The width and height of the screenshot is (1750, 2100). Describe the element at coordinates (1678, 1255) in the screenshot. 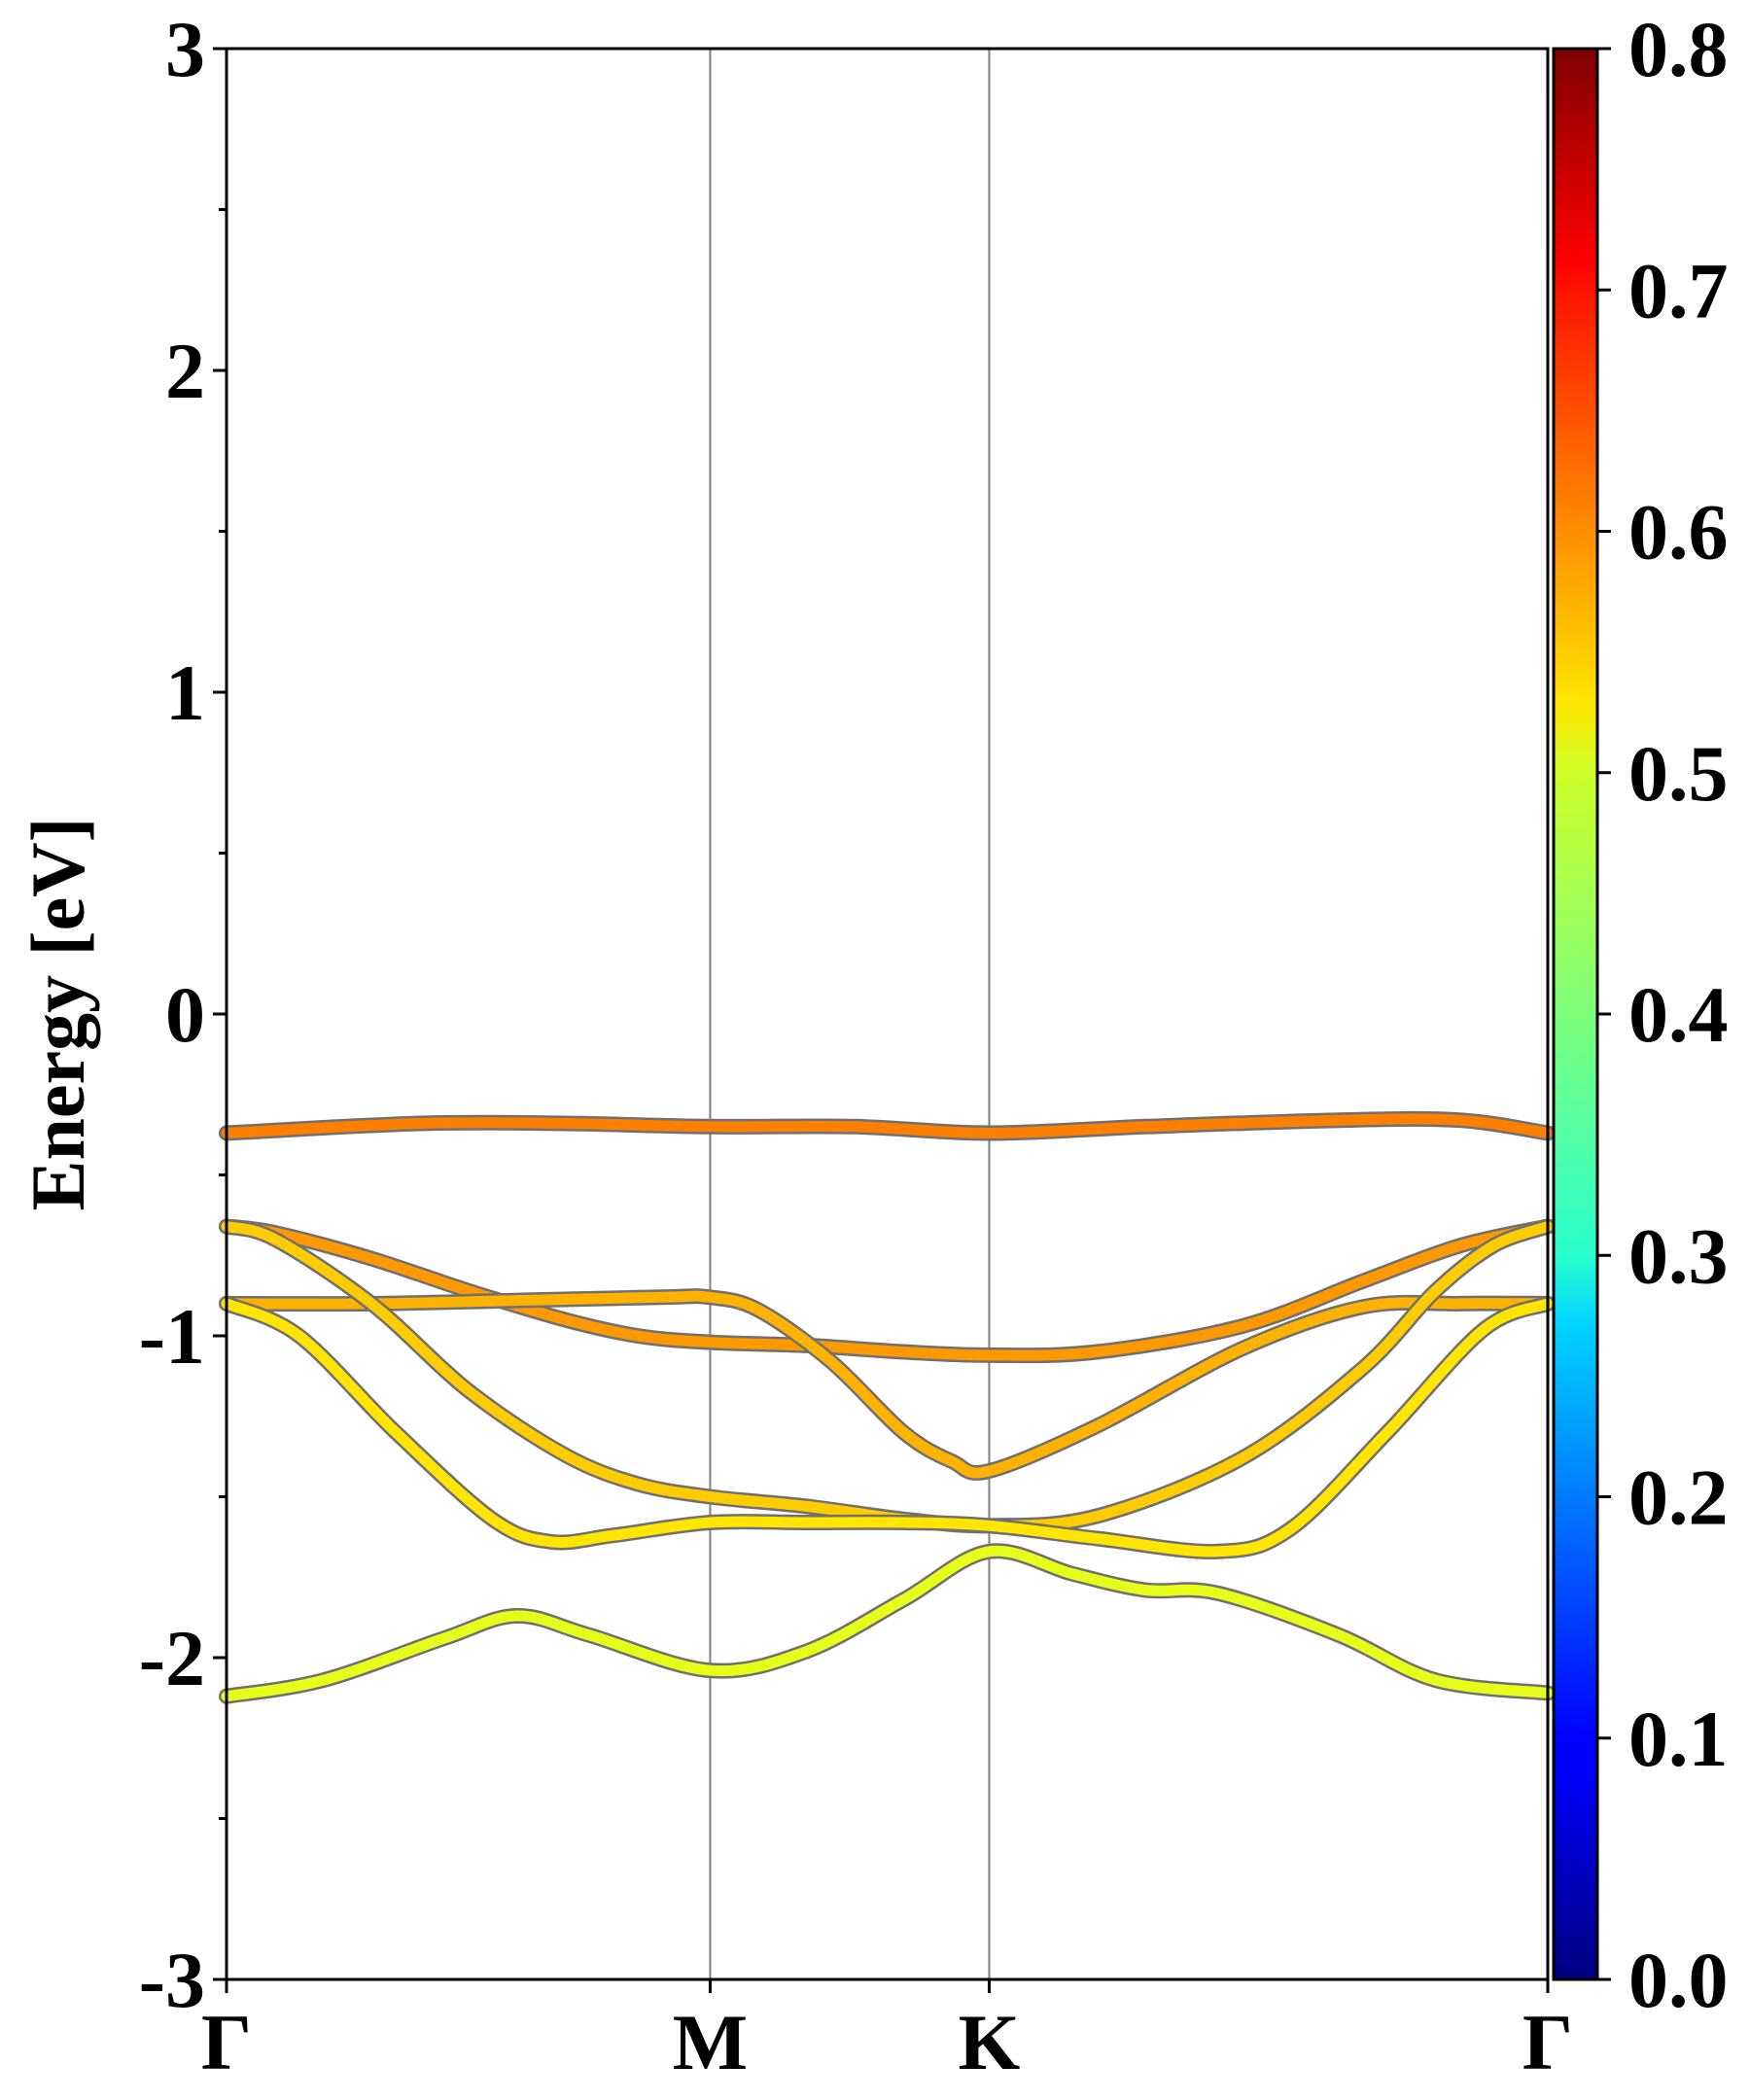

I see `colorbar-tick-label: 0.3` at that location.